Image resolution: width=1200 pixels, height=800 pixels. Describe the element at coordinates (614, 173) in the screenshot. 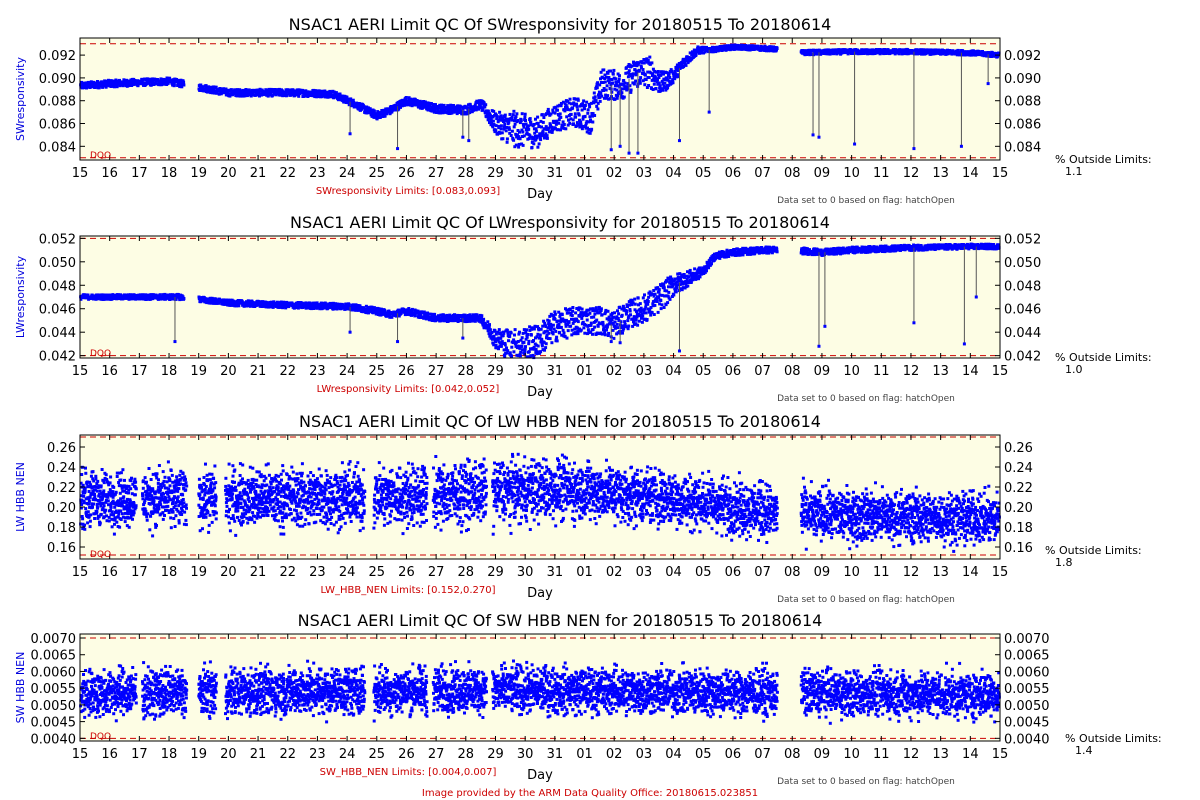

I see `x-tick-label: 02` at that location.